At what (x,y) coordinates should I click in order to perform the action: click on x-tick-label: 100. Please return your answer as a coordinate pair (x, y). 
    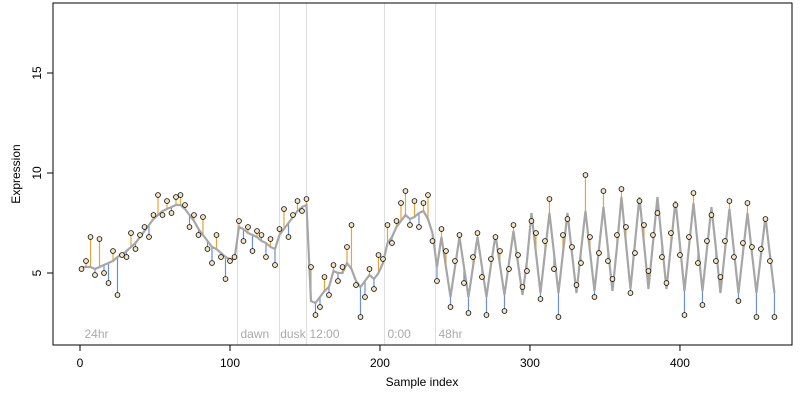
    Looking at the image, I should click on (230, 363).